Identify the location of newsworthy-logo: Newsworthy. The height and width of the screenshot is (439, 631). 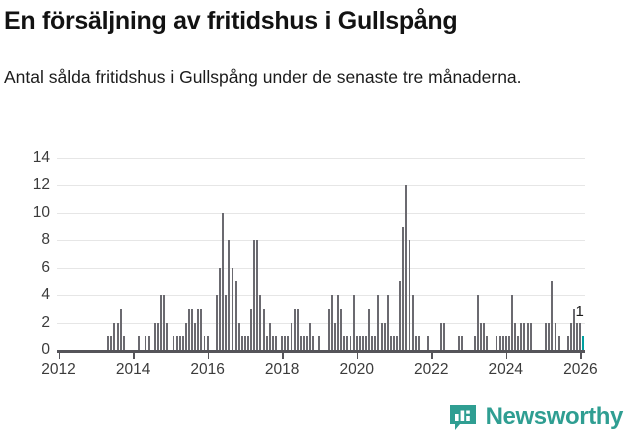
(535, 417).